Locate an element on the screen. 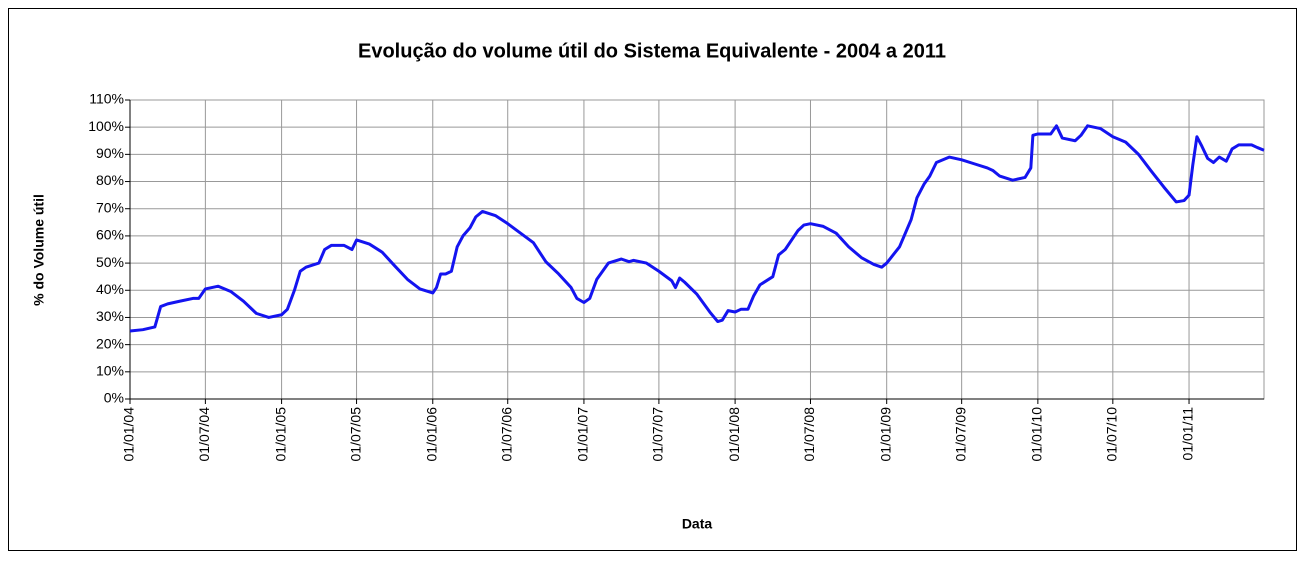 This screenshot has width=1305, height=564. x-tick-label: 01/07/09 is located at coordinates (960, 434).